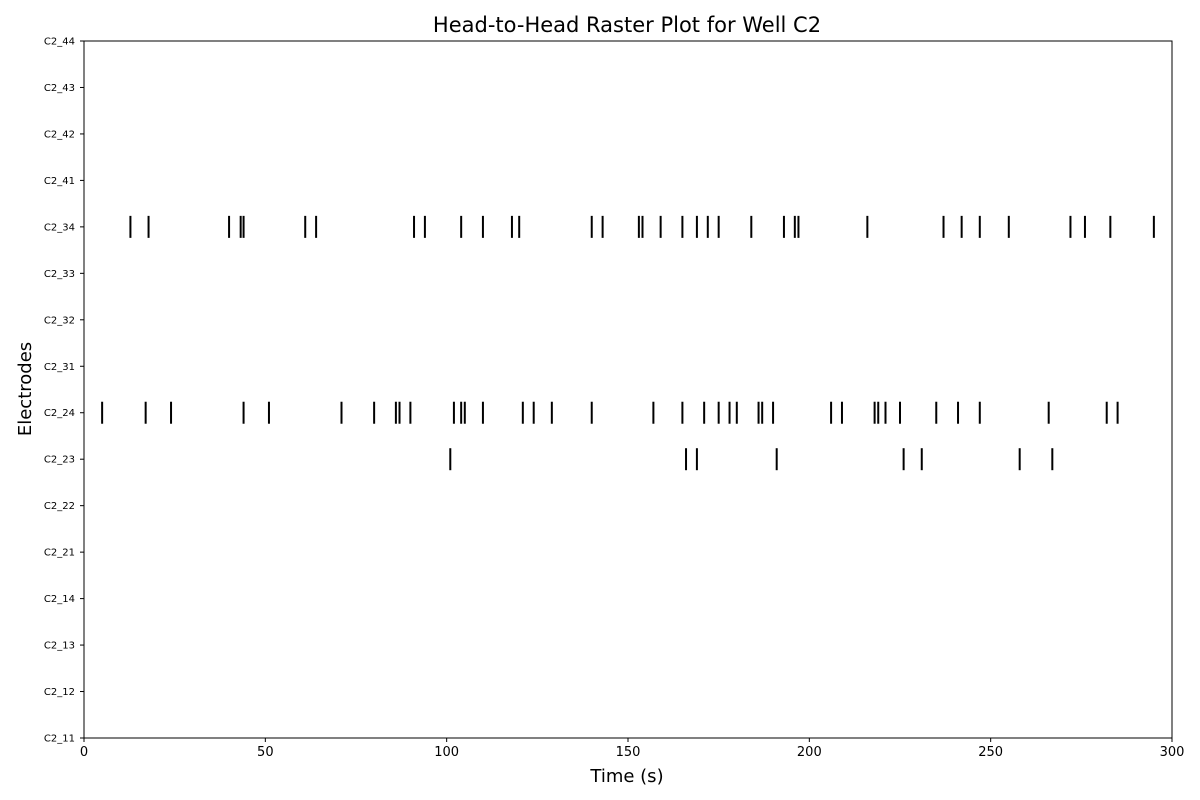 This screenshot has height=800, width=1200. What do you see at coordinates (990, 752) in the screenshot?
I see `x-tick-label: 250` at bounding box center [990, 752].